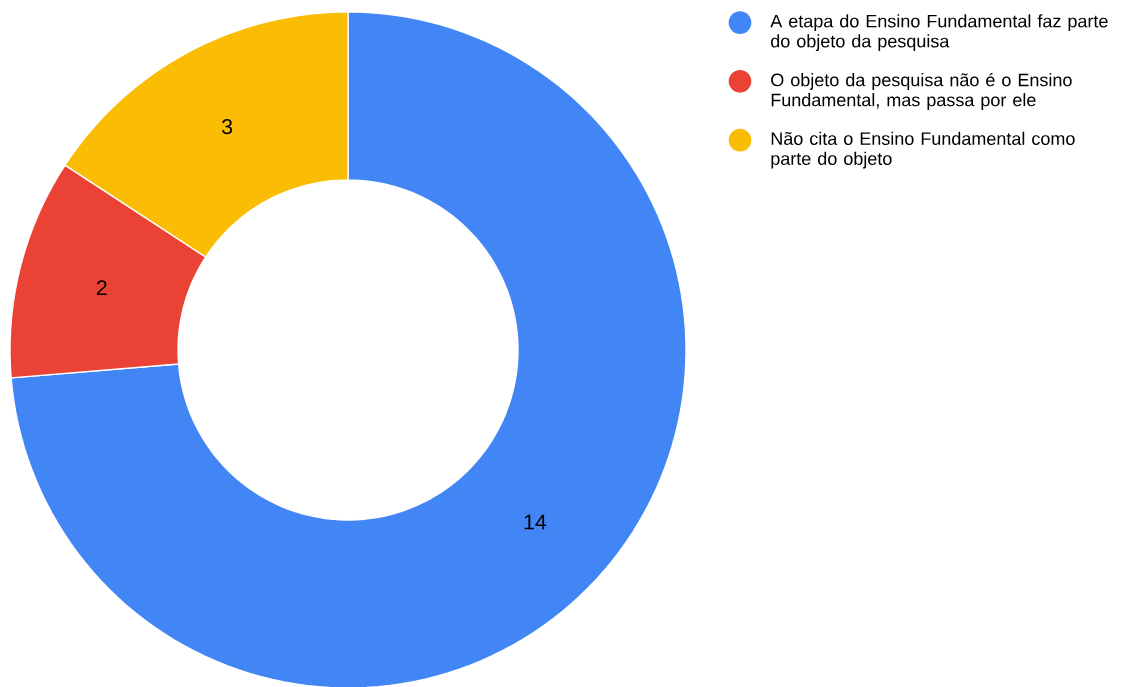 The image size is (1126, 687). I want to click on data-label: 14, so click(535, 522).